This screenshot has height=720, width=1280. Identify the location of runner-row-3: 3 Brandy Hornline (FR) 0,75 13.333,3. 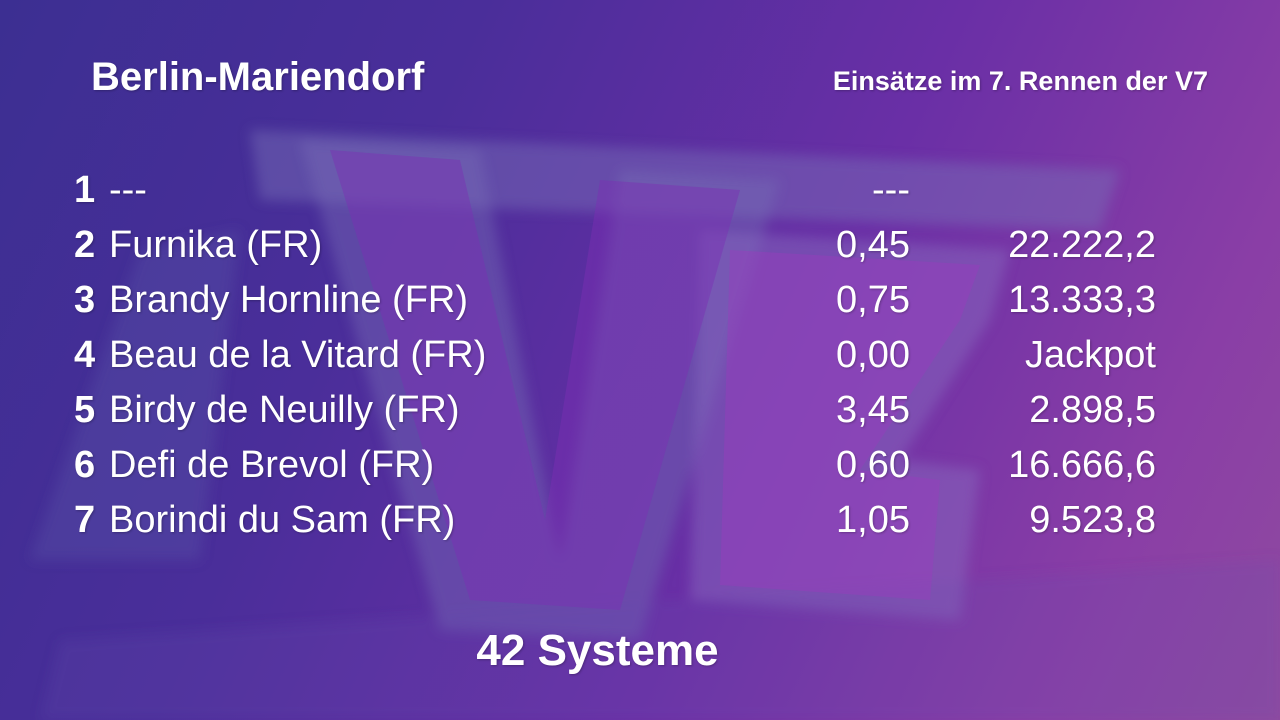
(624, 300).